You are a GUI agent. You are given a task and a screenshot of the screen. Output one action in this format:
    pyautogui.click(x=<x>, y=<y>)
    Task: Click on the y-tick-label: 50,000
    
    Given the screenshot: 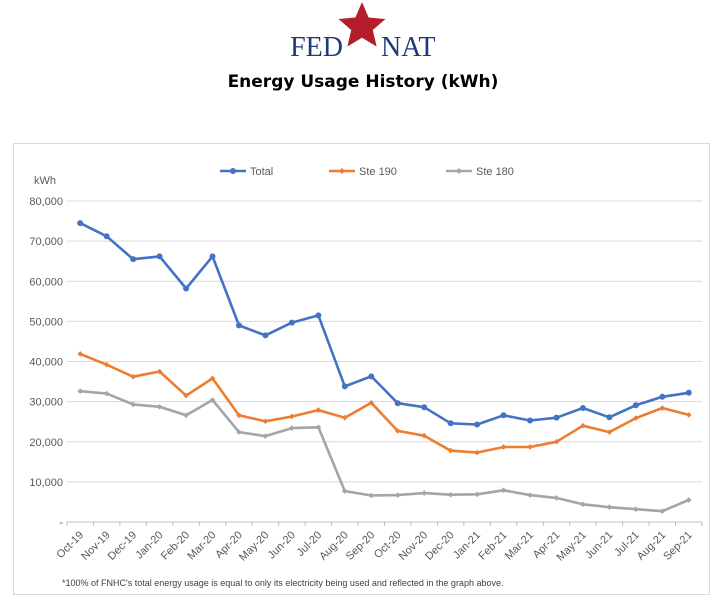 What is the action you would take?
    pyautogui.click(x=46, y=322)
    